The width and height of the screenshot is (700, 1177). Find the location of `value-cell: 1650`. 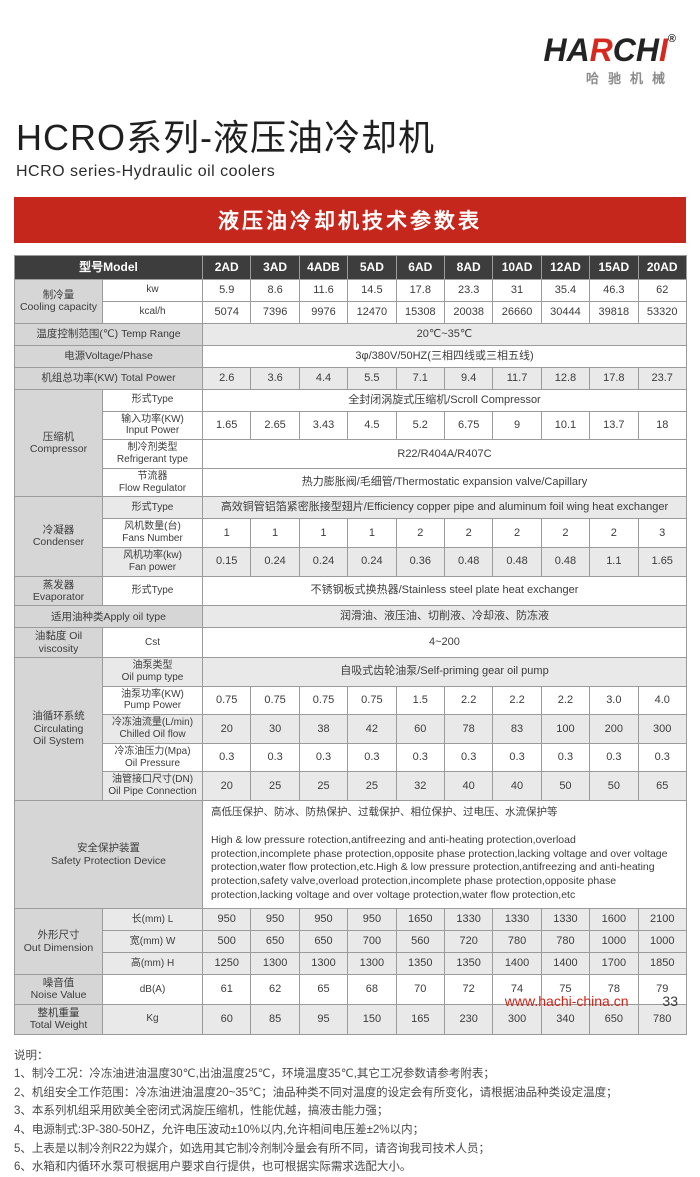

value-cell: 1650 is located at coordinates (420, 920).